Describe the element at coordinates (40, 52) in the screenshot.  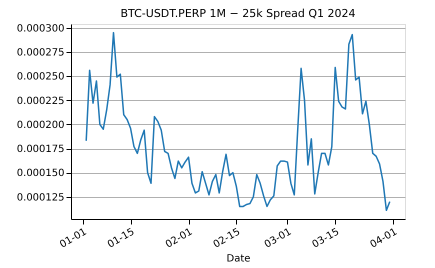
I see `y-tick-label: 0.000275` at that location.